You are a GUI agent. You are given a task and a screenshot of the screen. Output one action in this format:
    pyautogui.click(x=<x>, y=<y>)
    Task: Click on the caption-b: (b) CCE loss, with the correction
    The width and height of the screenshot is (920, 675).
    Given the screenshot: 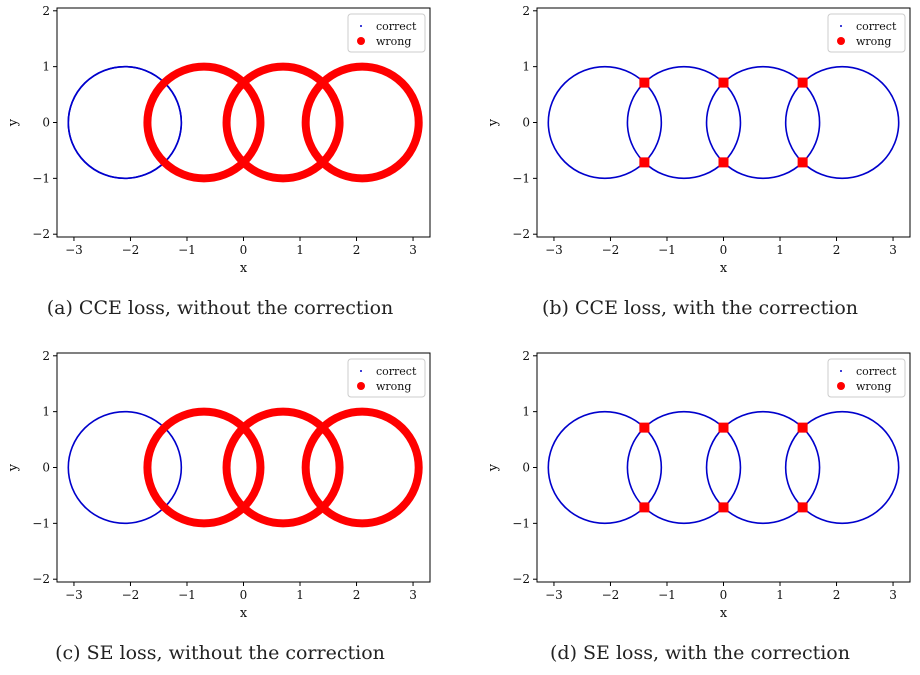 What is the action you would take?
    pyautogui.click(x=700, y=308)
    